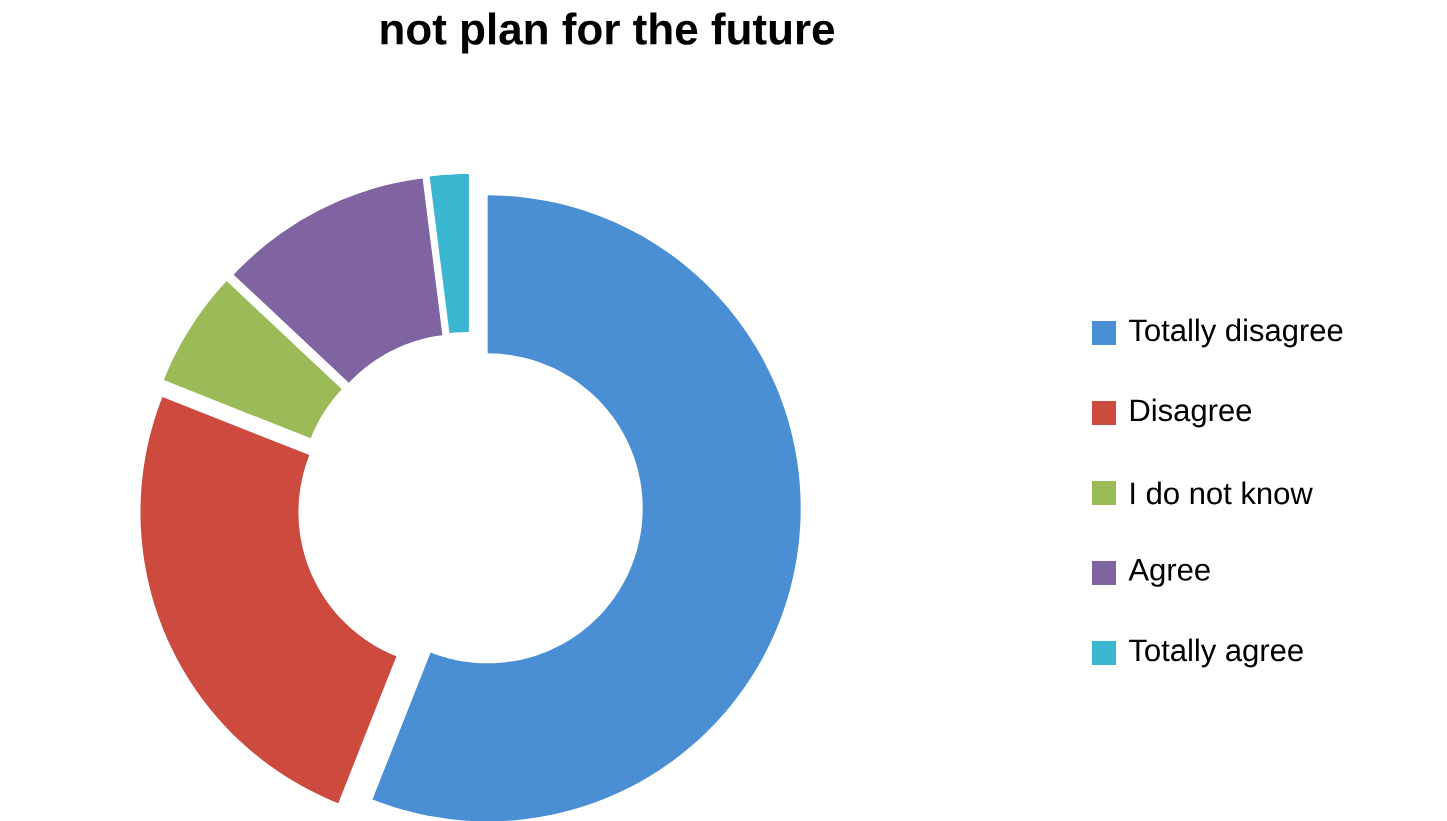  What do you see at coordinates (608, 33) in the screenshot?
I see `chart-title: not plan for the future` at bounding box center [608, 33].